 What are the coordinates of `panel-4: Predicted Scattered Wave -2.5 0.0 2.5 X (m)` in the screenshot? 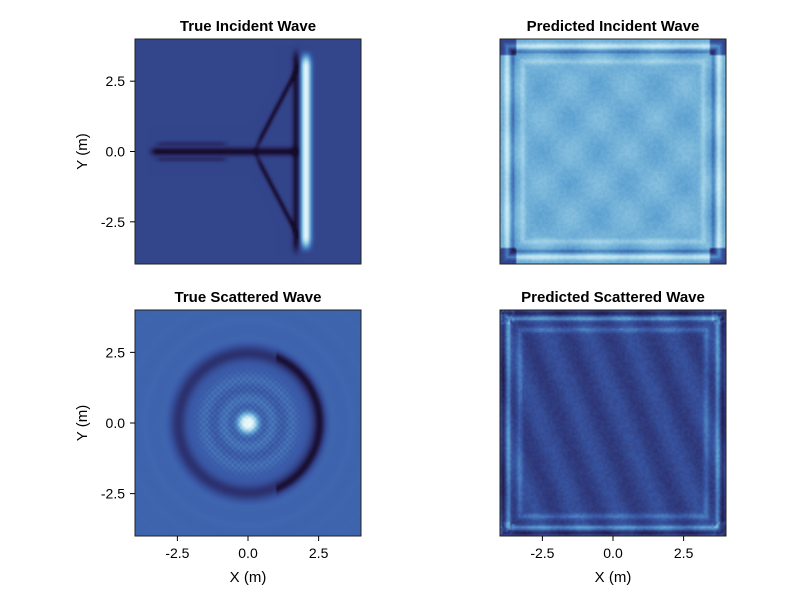 It's located at (613, 437).